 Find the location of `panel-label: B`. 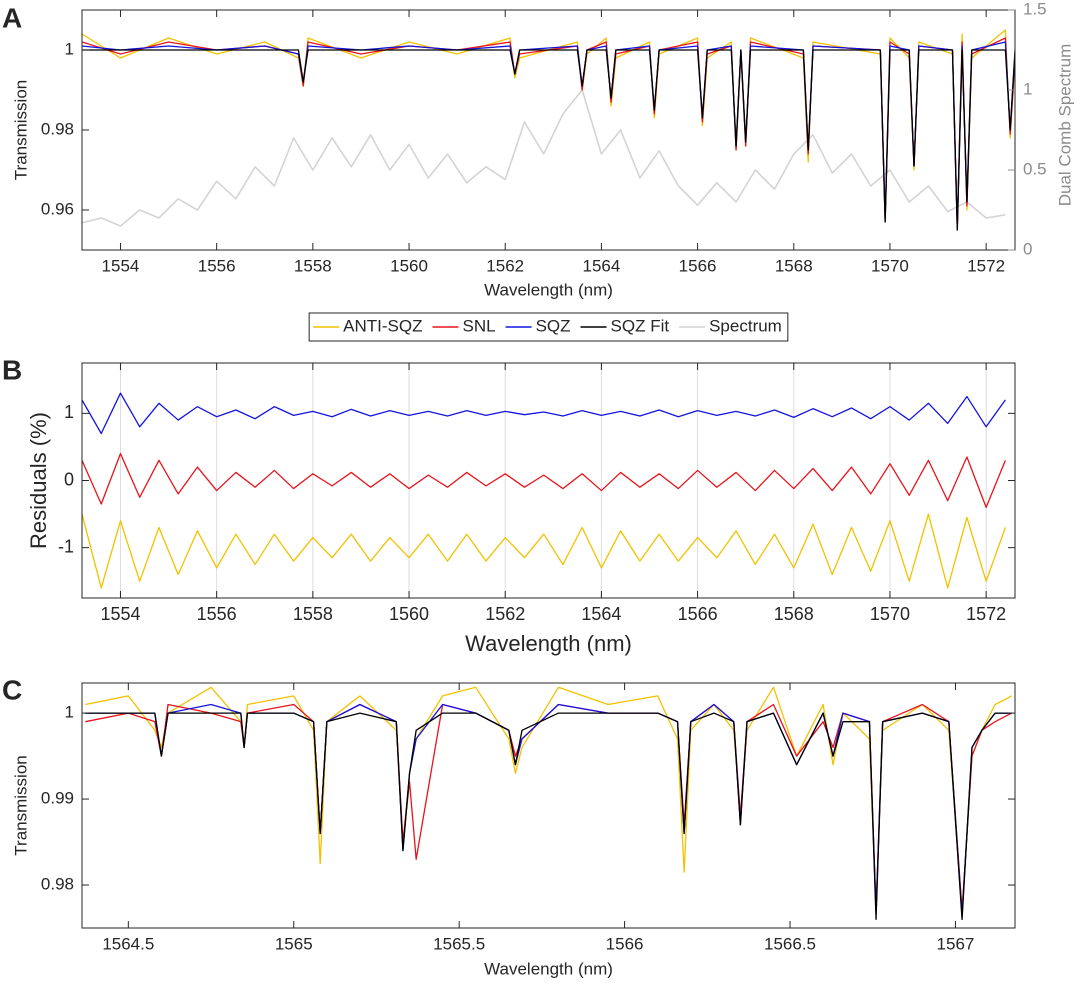

panel-label: B is located at coordinates (12, 369).